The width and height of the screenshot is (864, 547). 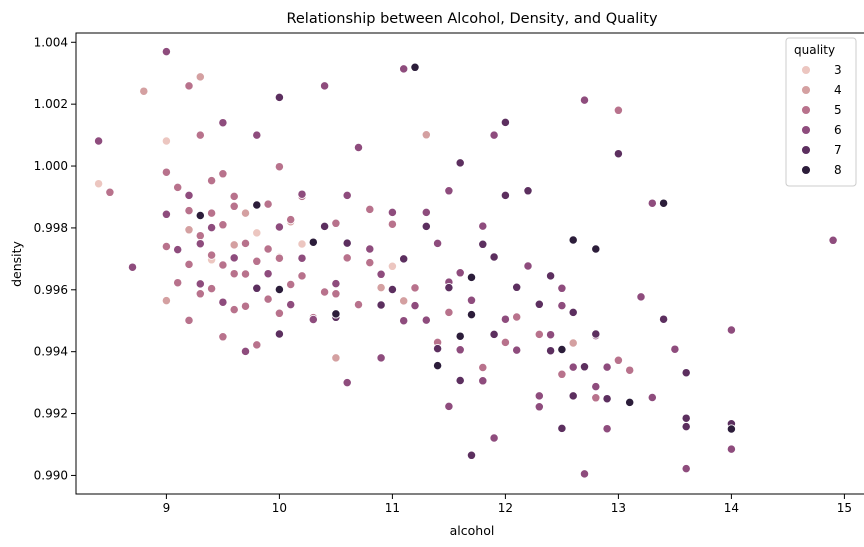 What do you see at coordinates (731, 508) in the screenshot?
I see `x-tick-label: 14` at bounding box center [731, 508].